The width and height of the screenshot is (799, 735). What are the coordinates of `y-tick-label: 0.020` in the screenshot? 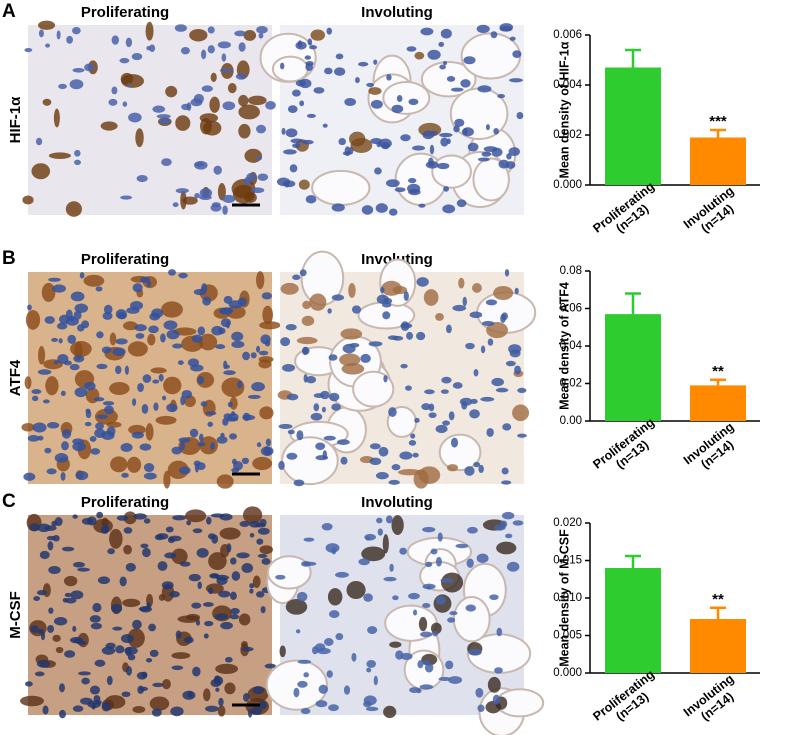 It's located at (567, 523).